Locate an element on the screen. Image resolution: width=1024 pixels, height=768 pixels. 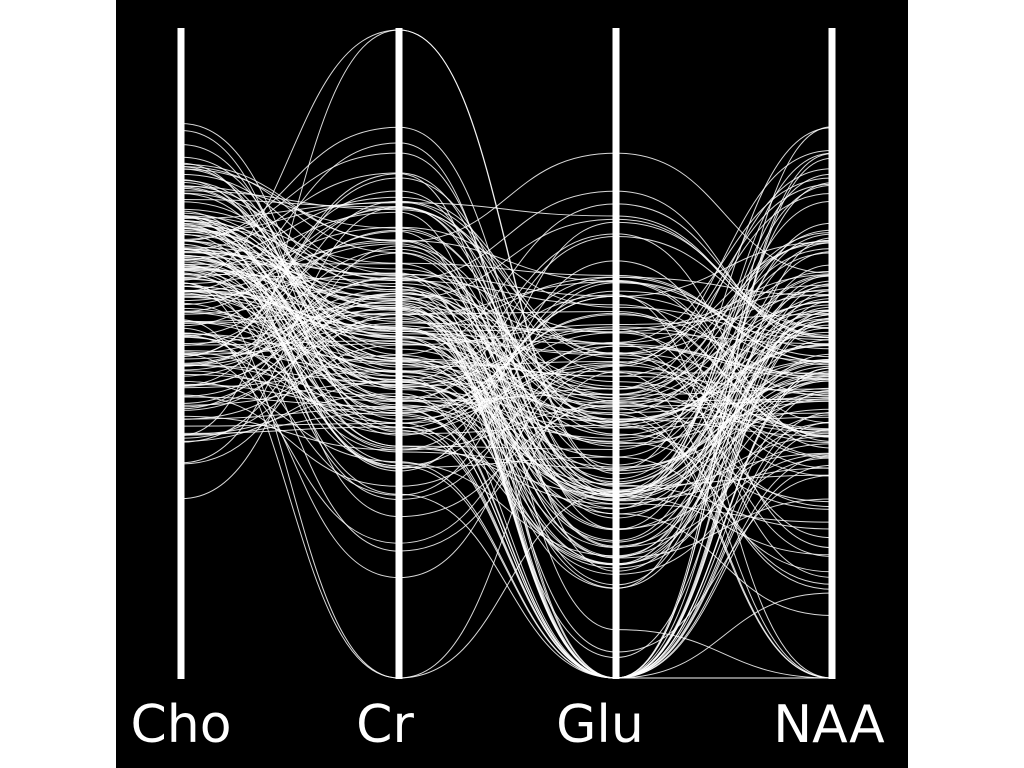
axis-label-glu: Glu is located at coordinates (600, 725).